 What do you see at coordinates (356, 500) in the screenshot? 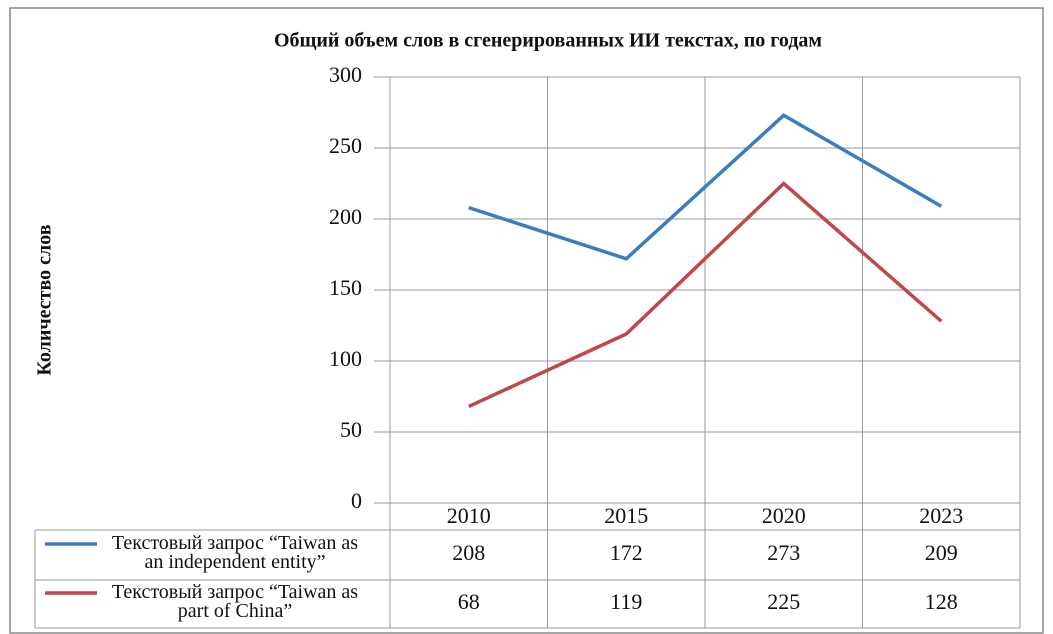
I see `y-tick-label: 0` at bounding box center [356, 500].